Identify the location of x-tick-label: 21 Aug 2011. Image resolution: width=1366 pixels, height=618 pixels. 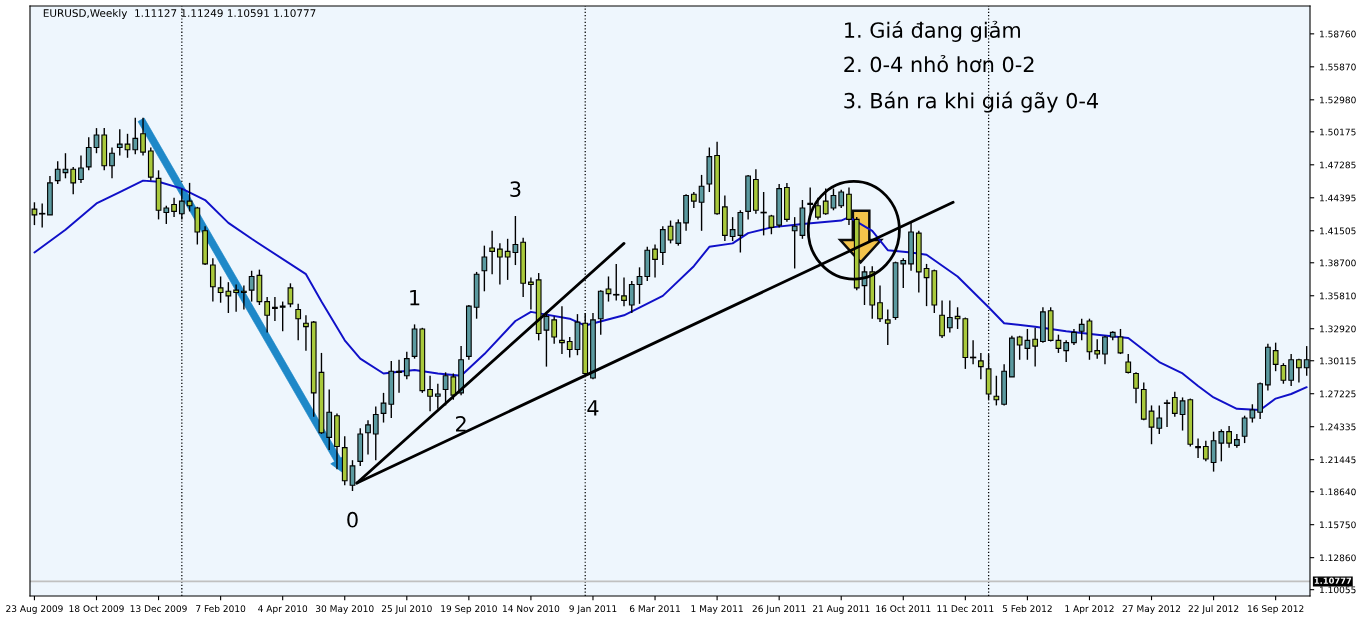
(841, 609).